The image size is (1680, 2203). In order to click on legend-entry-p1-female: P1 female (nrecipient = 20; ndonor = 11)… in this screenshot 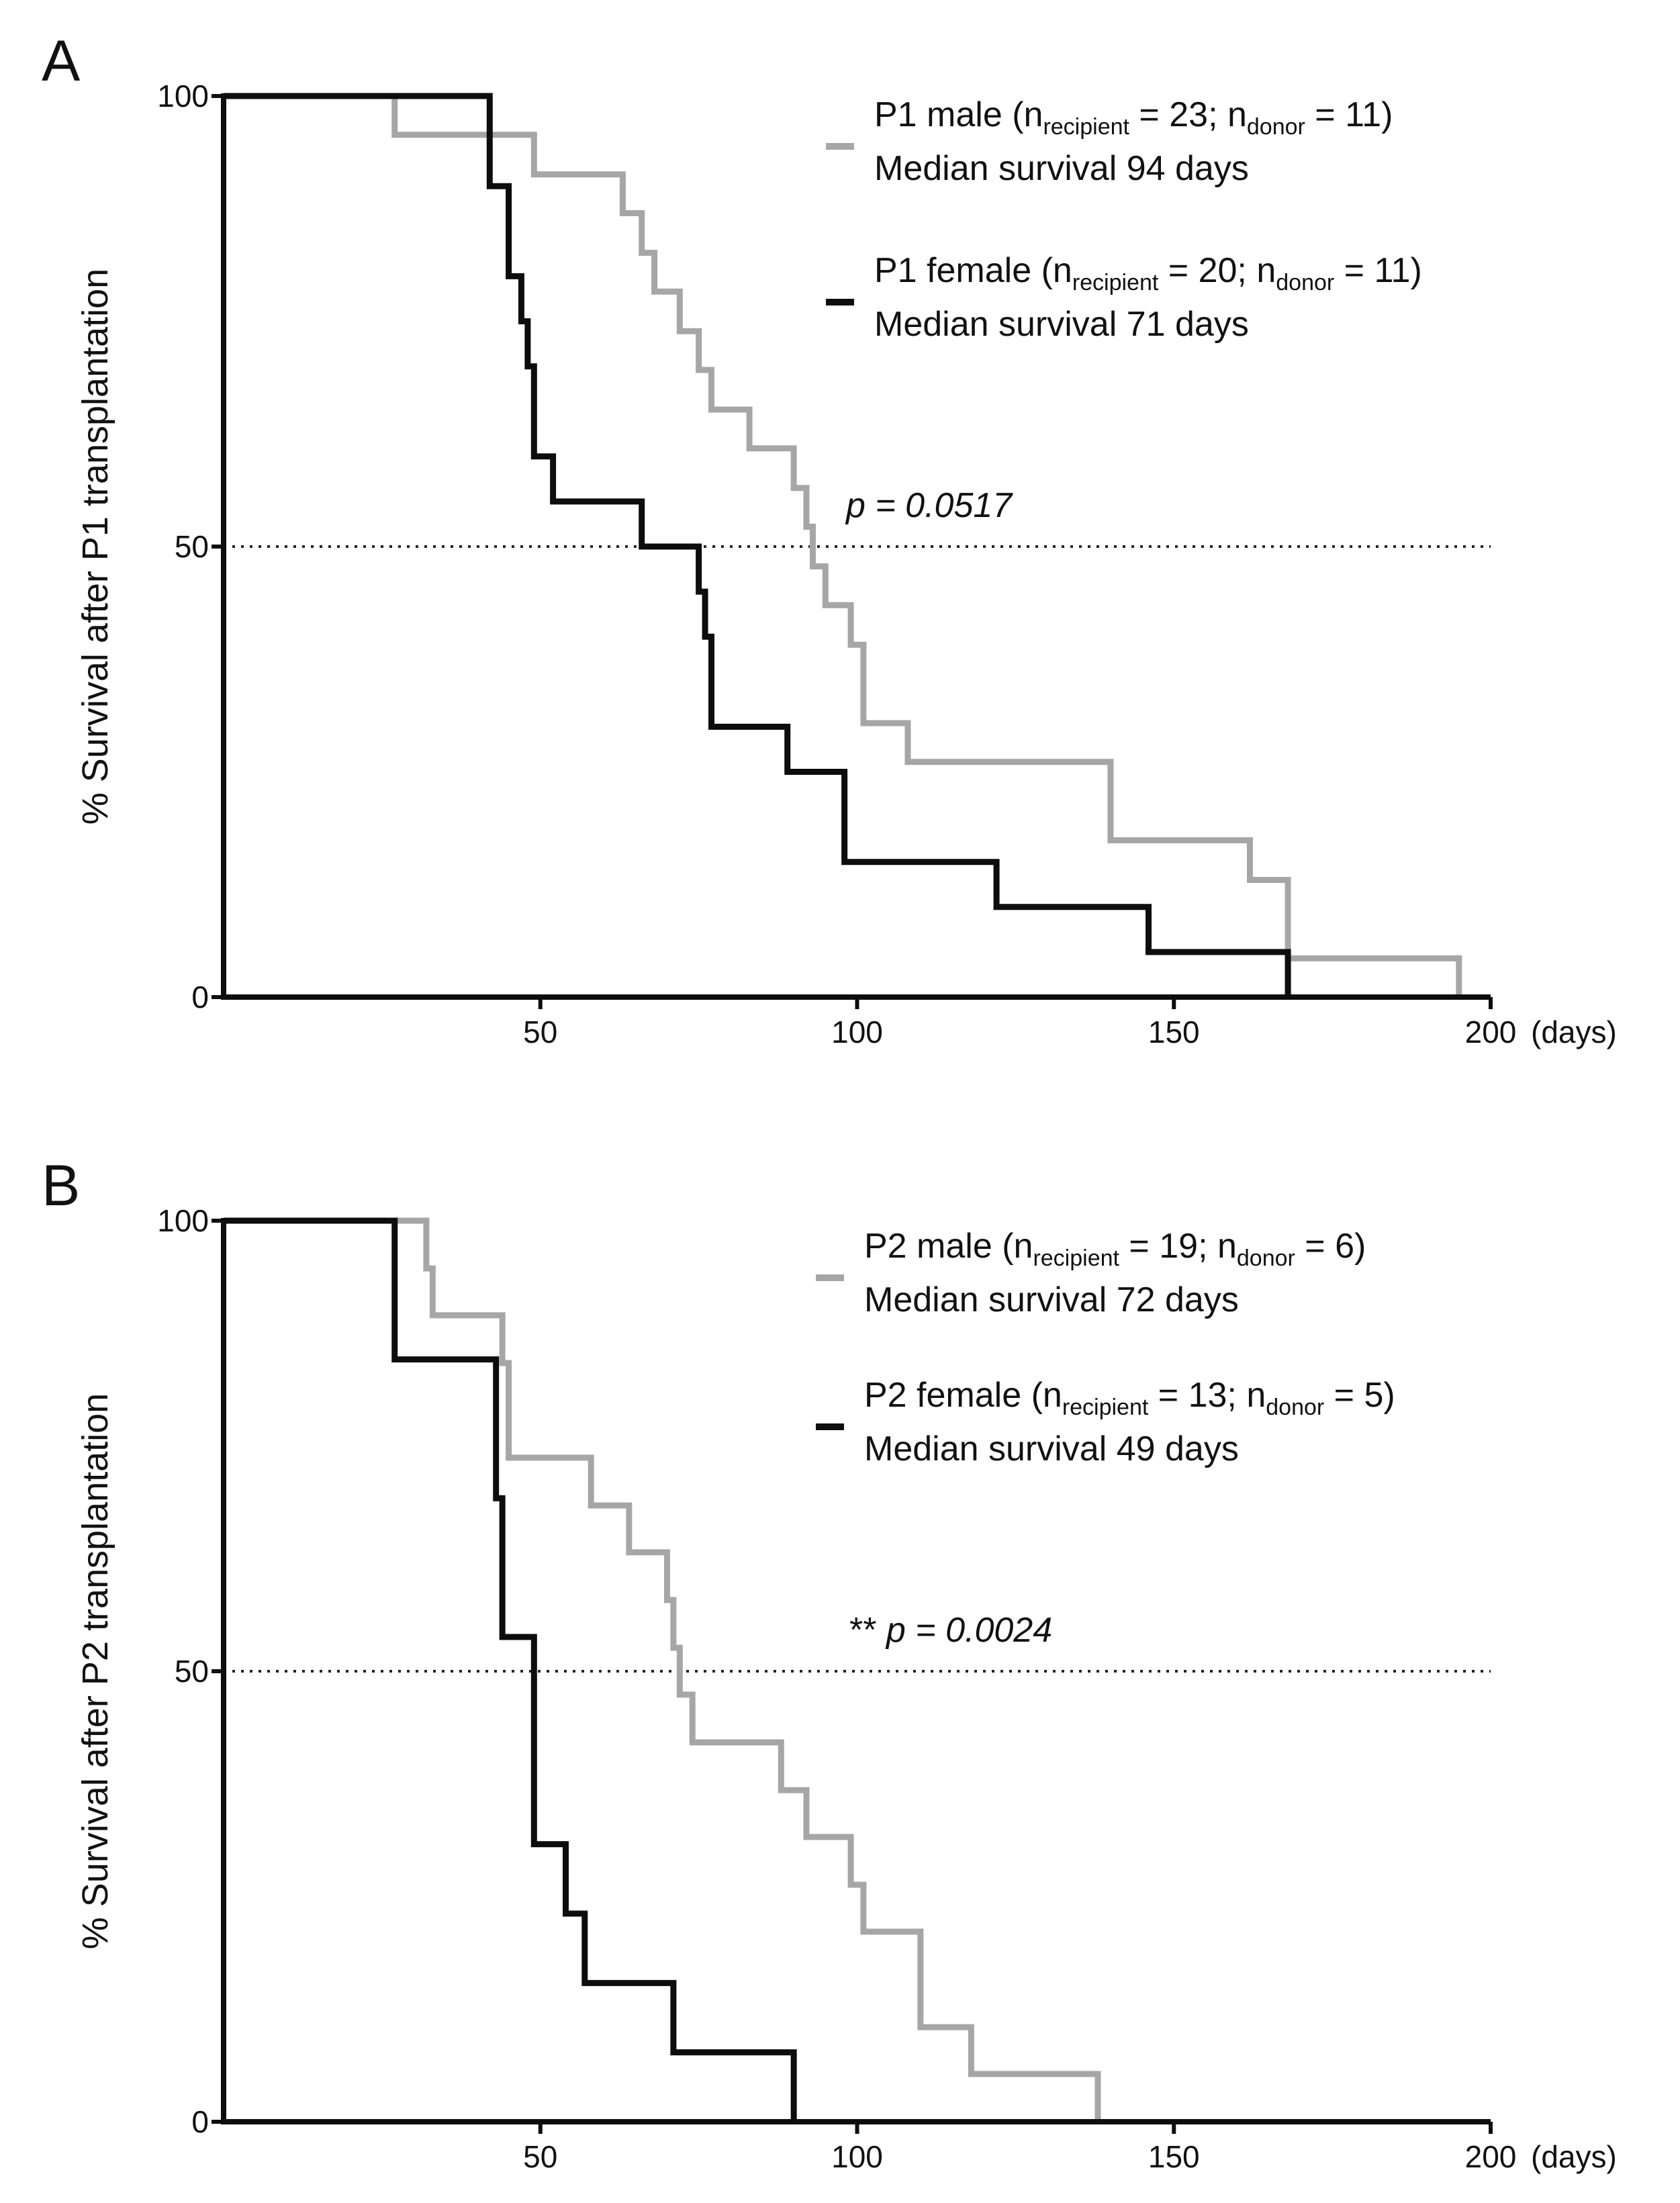, I will do `click(1124, 297)`.